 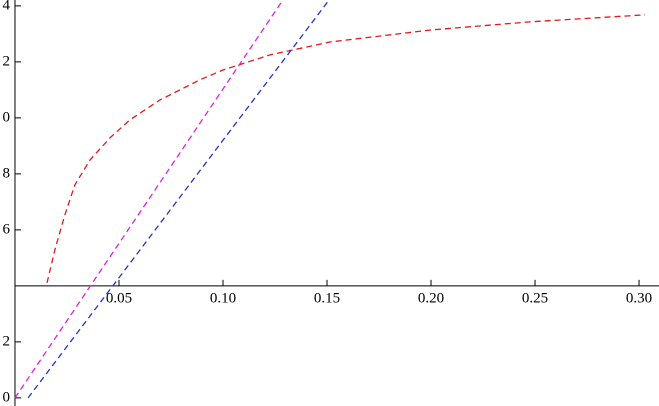 What do you see at coordinates (535, 298) in the screenshot?
I see `x-tick-label: 0.25` at bounding box center [535, 298].